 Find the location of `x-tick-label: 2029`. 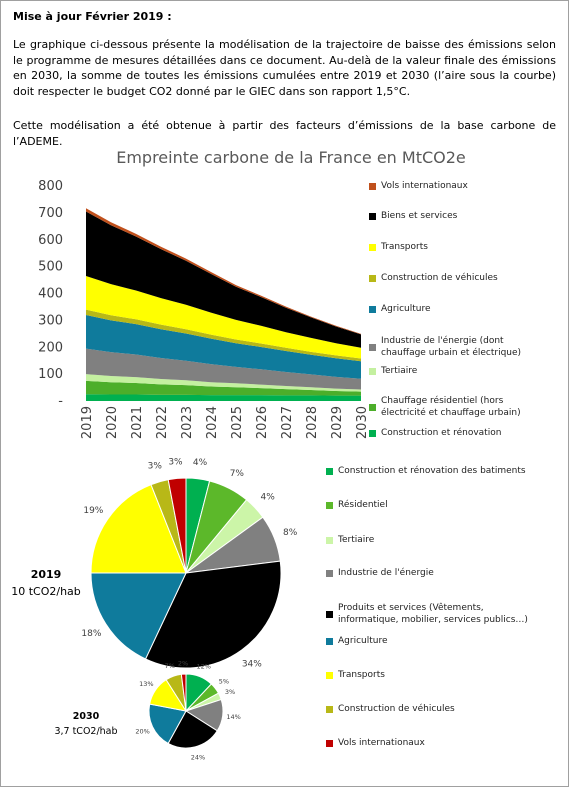

x-tick-label: 2029 is located at coordinates (337, 422).